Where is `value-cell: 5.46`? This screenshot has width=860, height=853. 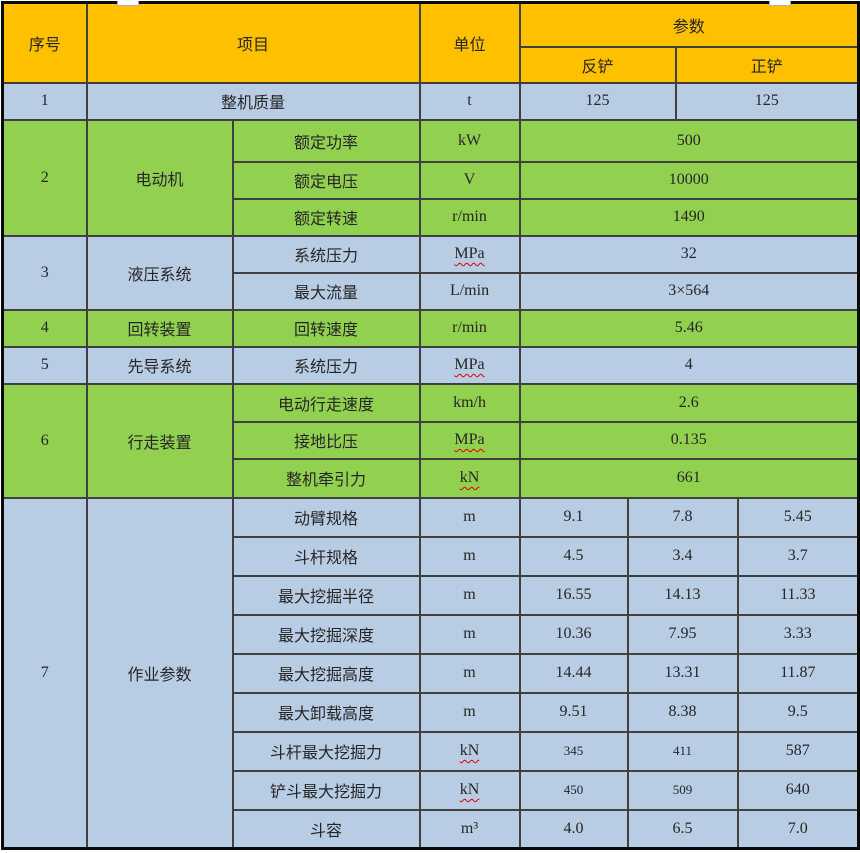 value-cell: 5.46 is located at coordinates (689, 328).